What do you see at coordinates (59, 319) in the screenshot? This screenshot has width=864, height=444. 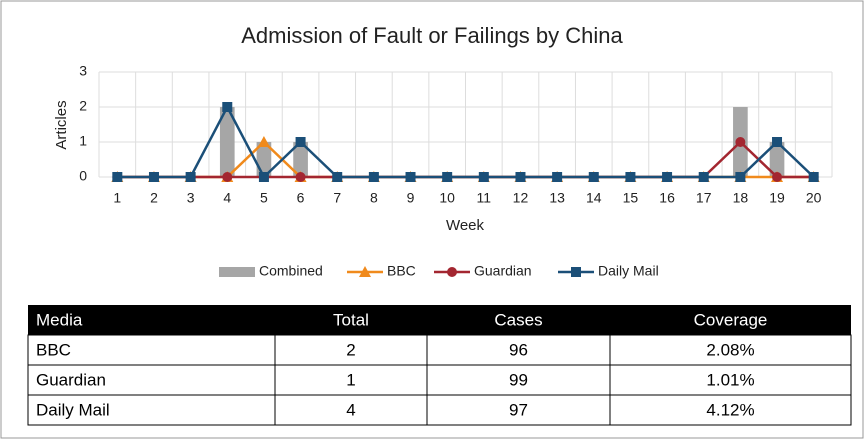 I see `table-cell: Media` at bounding box center [59, 319].